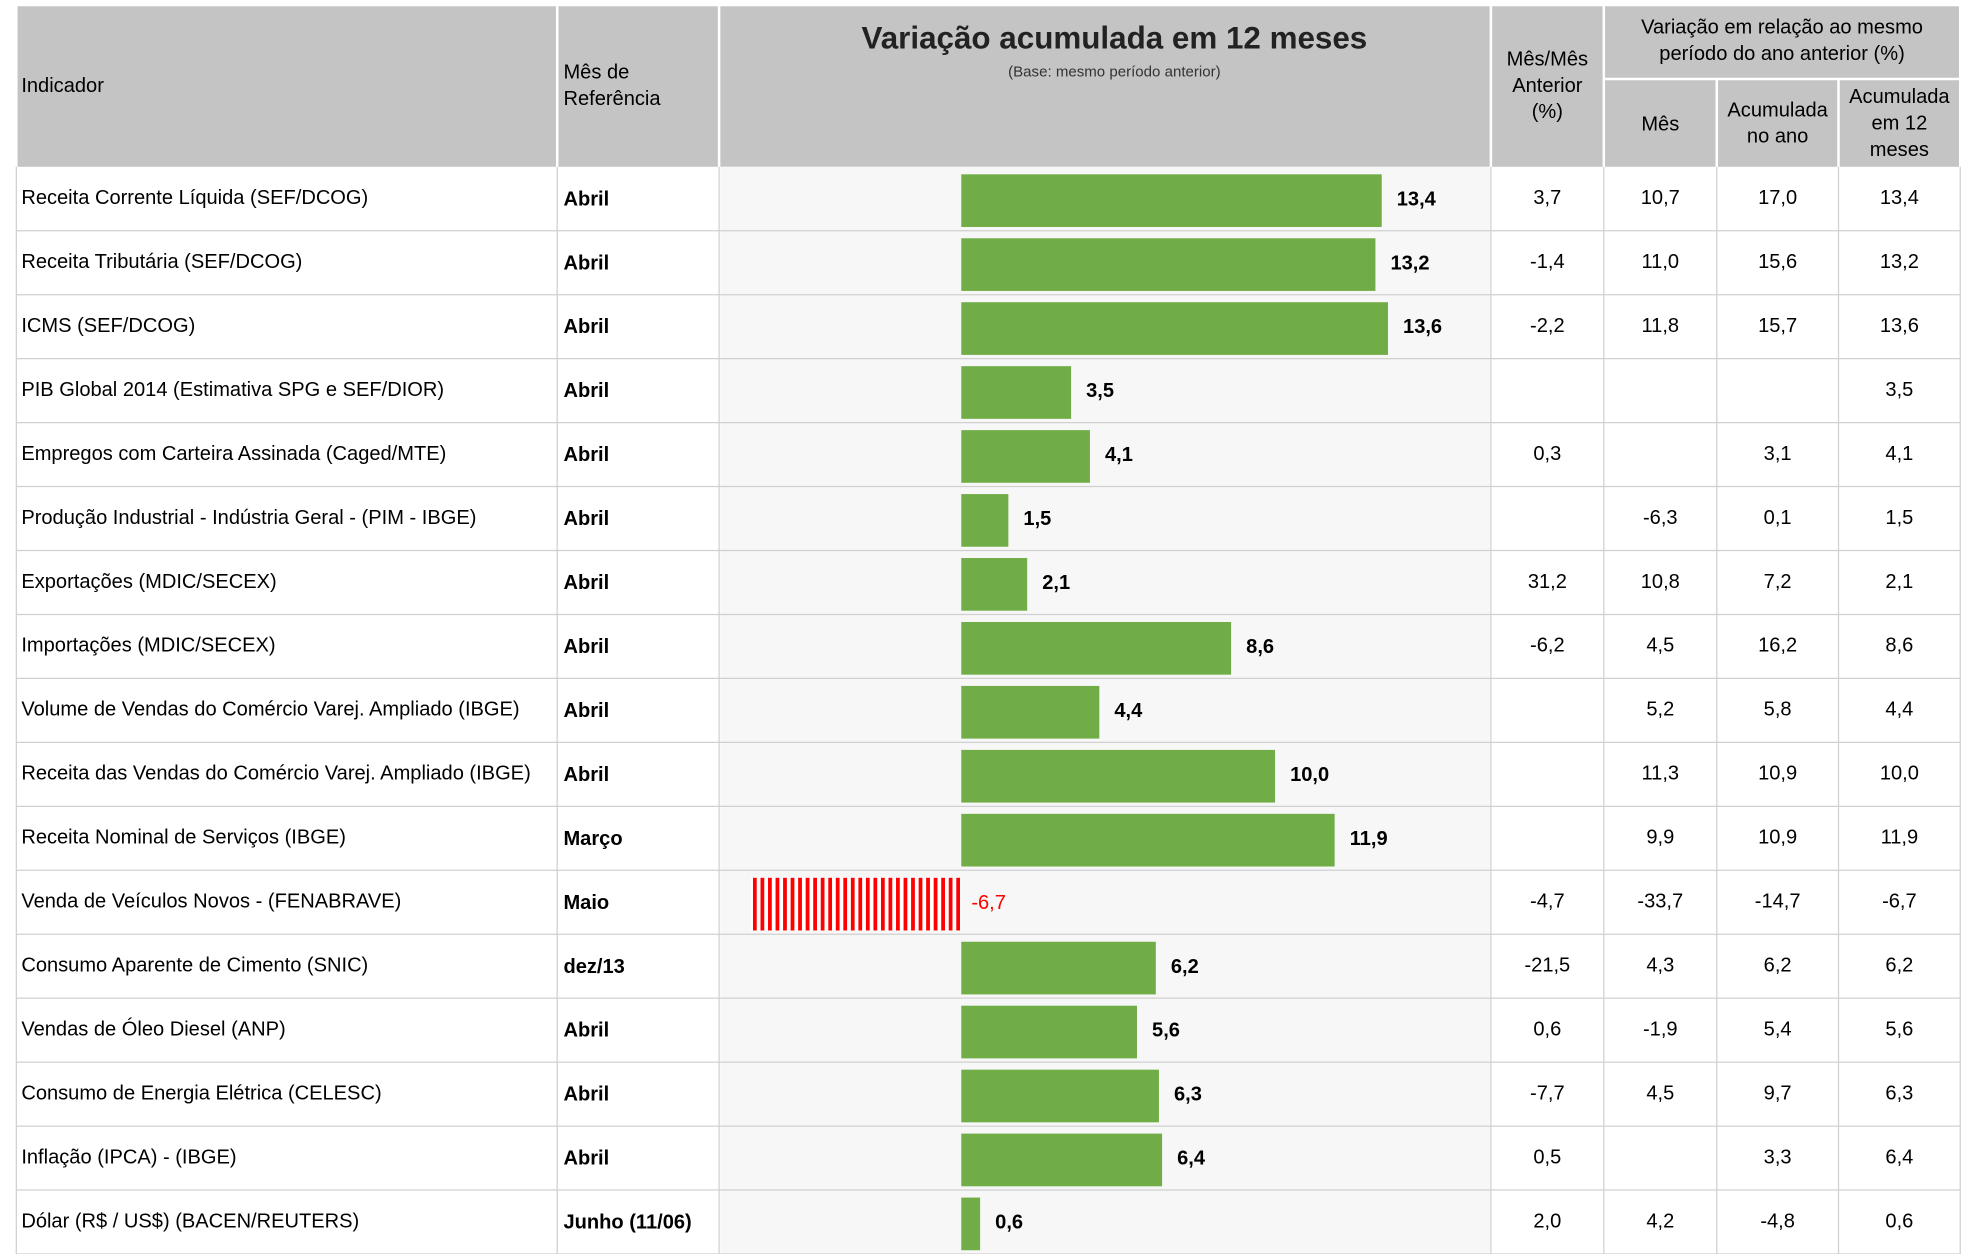 Image resolution: width=1964 pixels, height=1254 pixels. Describe the element at coordinates (1661, 262) in the screenshot. I see `cell: 11,0` at that location.